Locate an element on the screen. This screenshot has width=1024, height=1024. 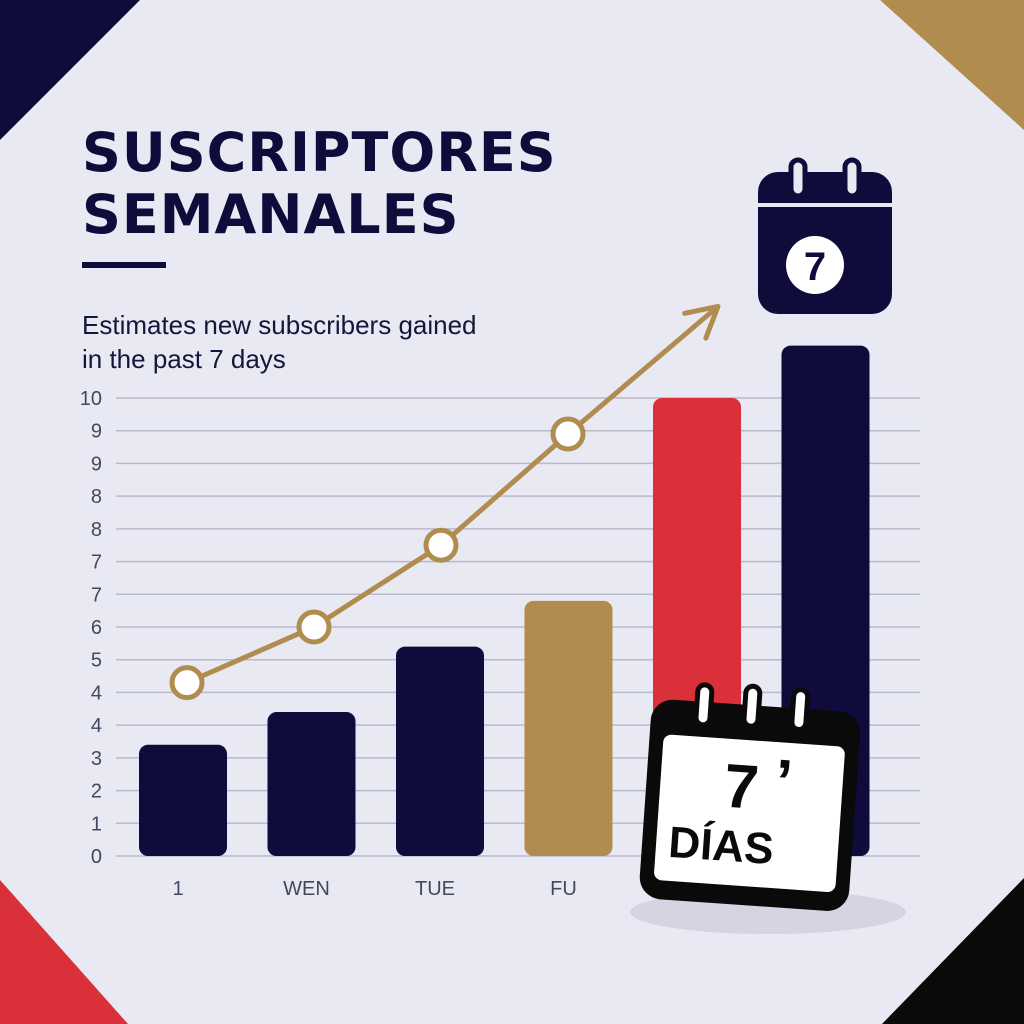
x-tick-label: FU is located at coordinates (563, 889).